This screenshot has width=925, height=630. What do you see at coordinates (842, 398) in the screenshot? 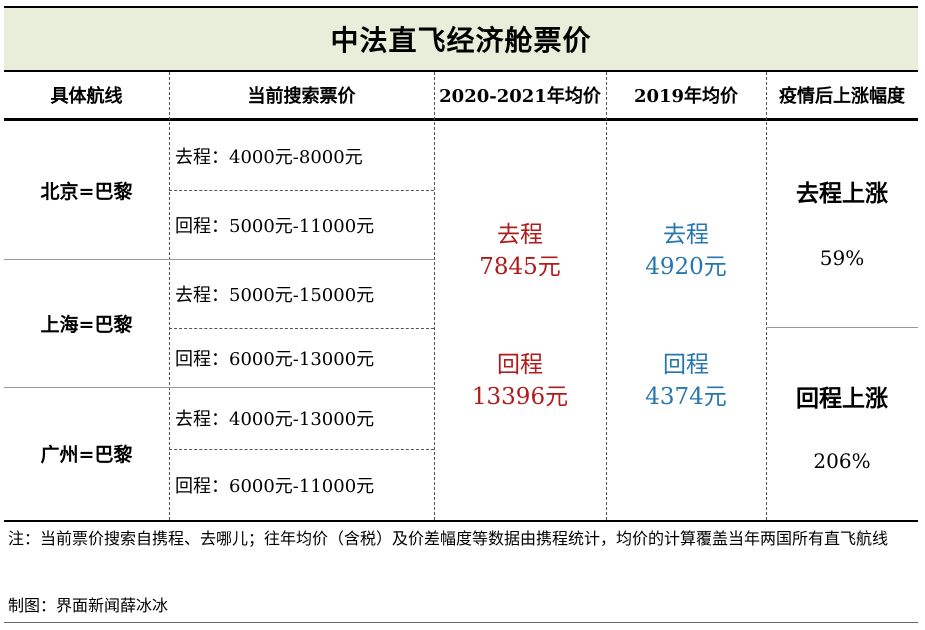
I see `increase-return-label: 回程上涨` at bounding box center [842, 398].